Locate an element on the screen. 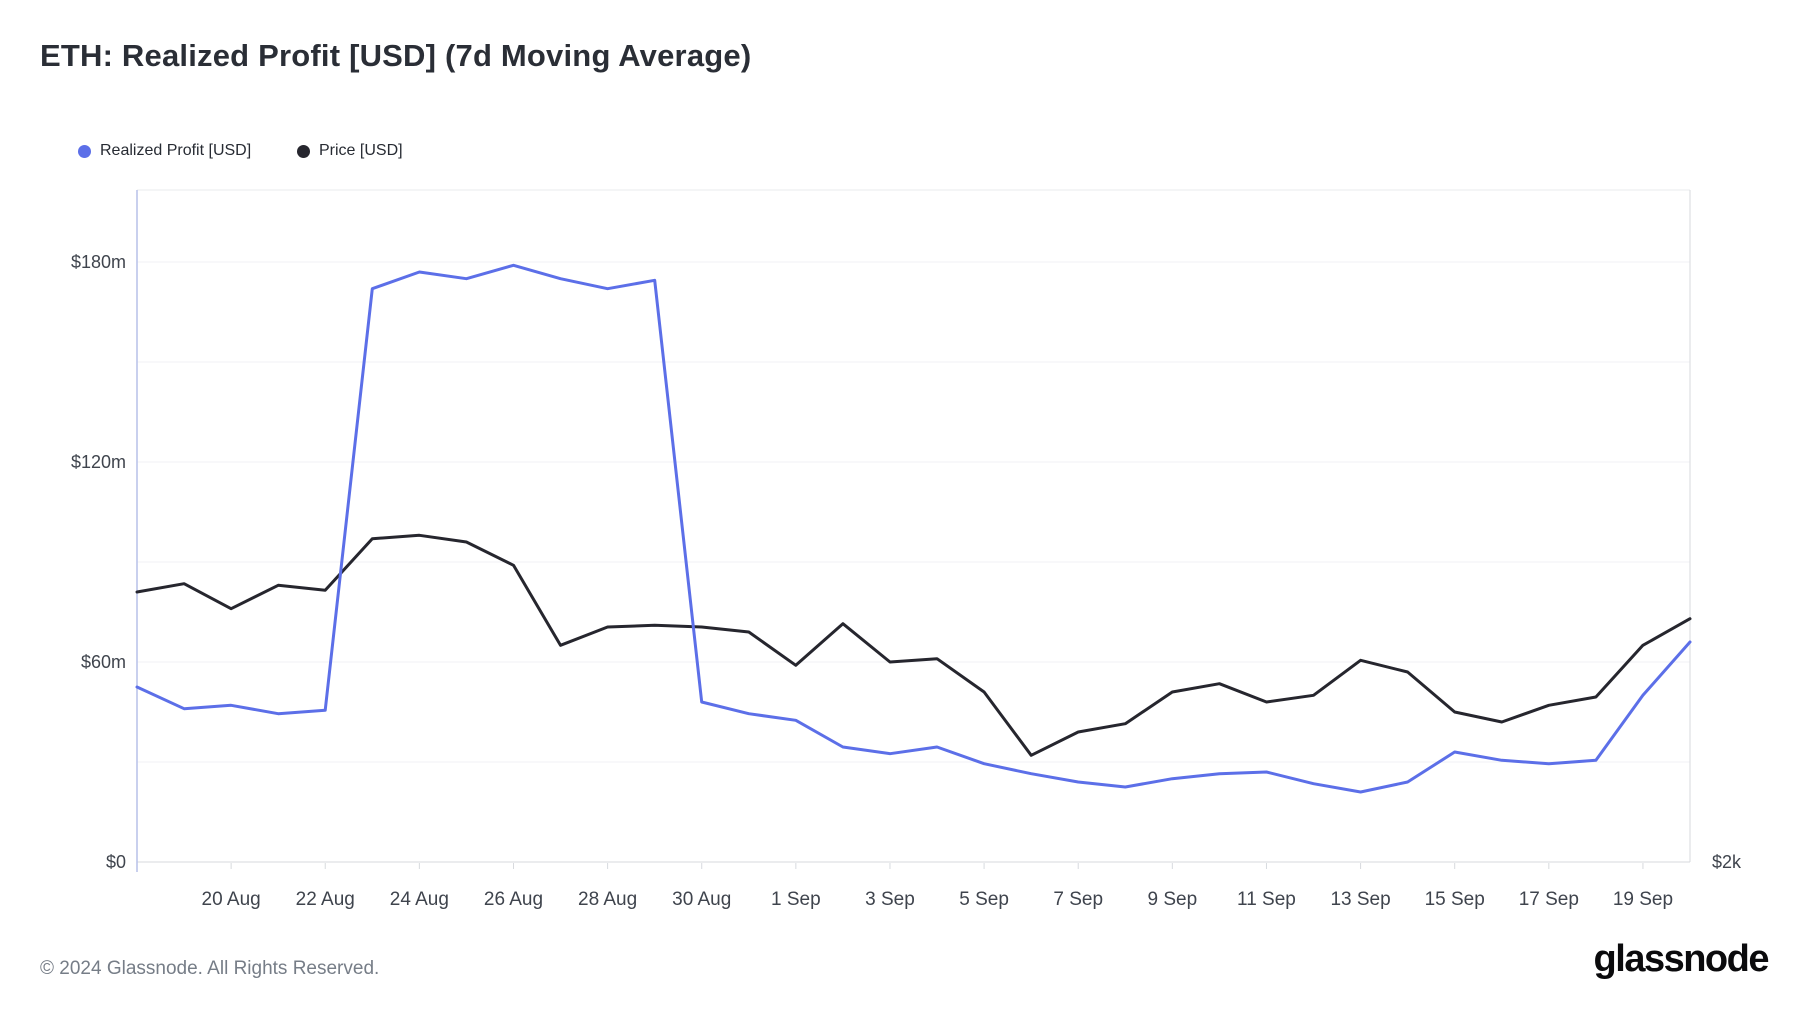 The width and height of the screenshot is (1800, 1013). x-axis-label-30-Aug: 30 Aug is located at coordinates (701, 899).